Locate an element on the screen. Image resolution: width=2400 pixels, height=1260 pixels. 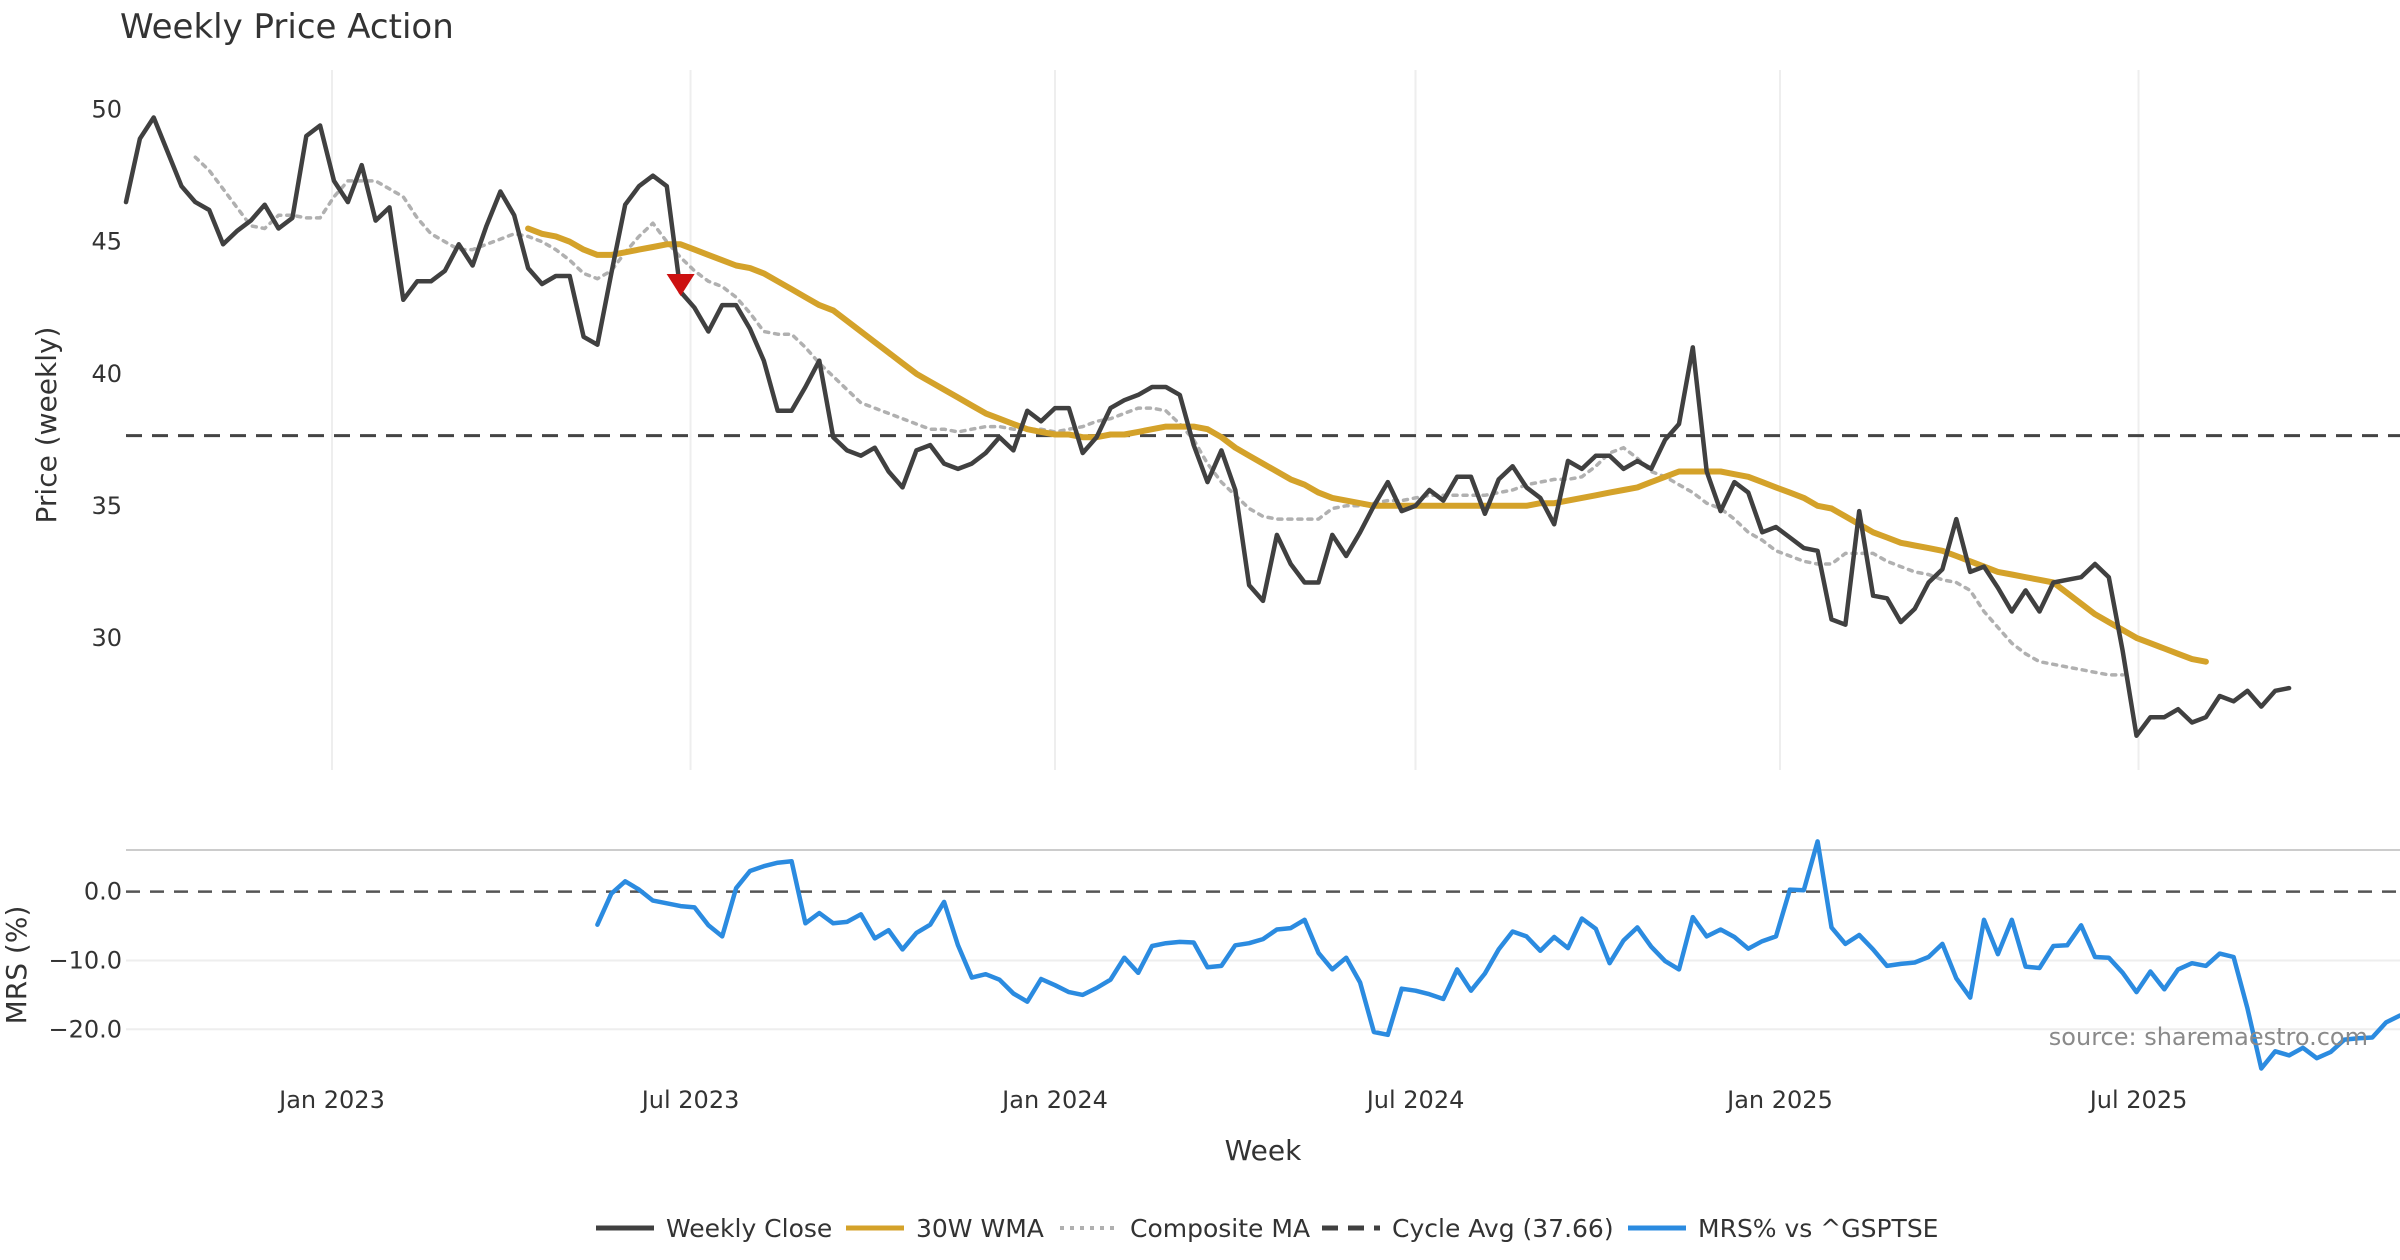
chart-title: Weekly Price Action is located at coordinates (287, 27).